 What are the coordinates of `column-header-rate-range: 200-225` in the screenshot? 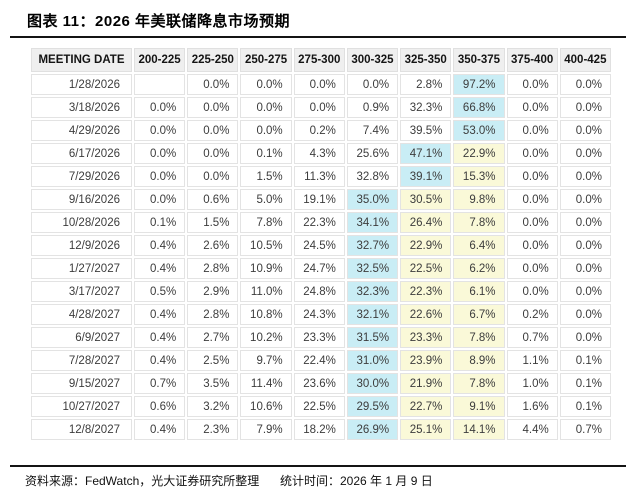 It's located at (160, 60).